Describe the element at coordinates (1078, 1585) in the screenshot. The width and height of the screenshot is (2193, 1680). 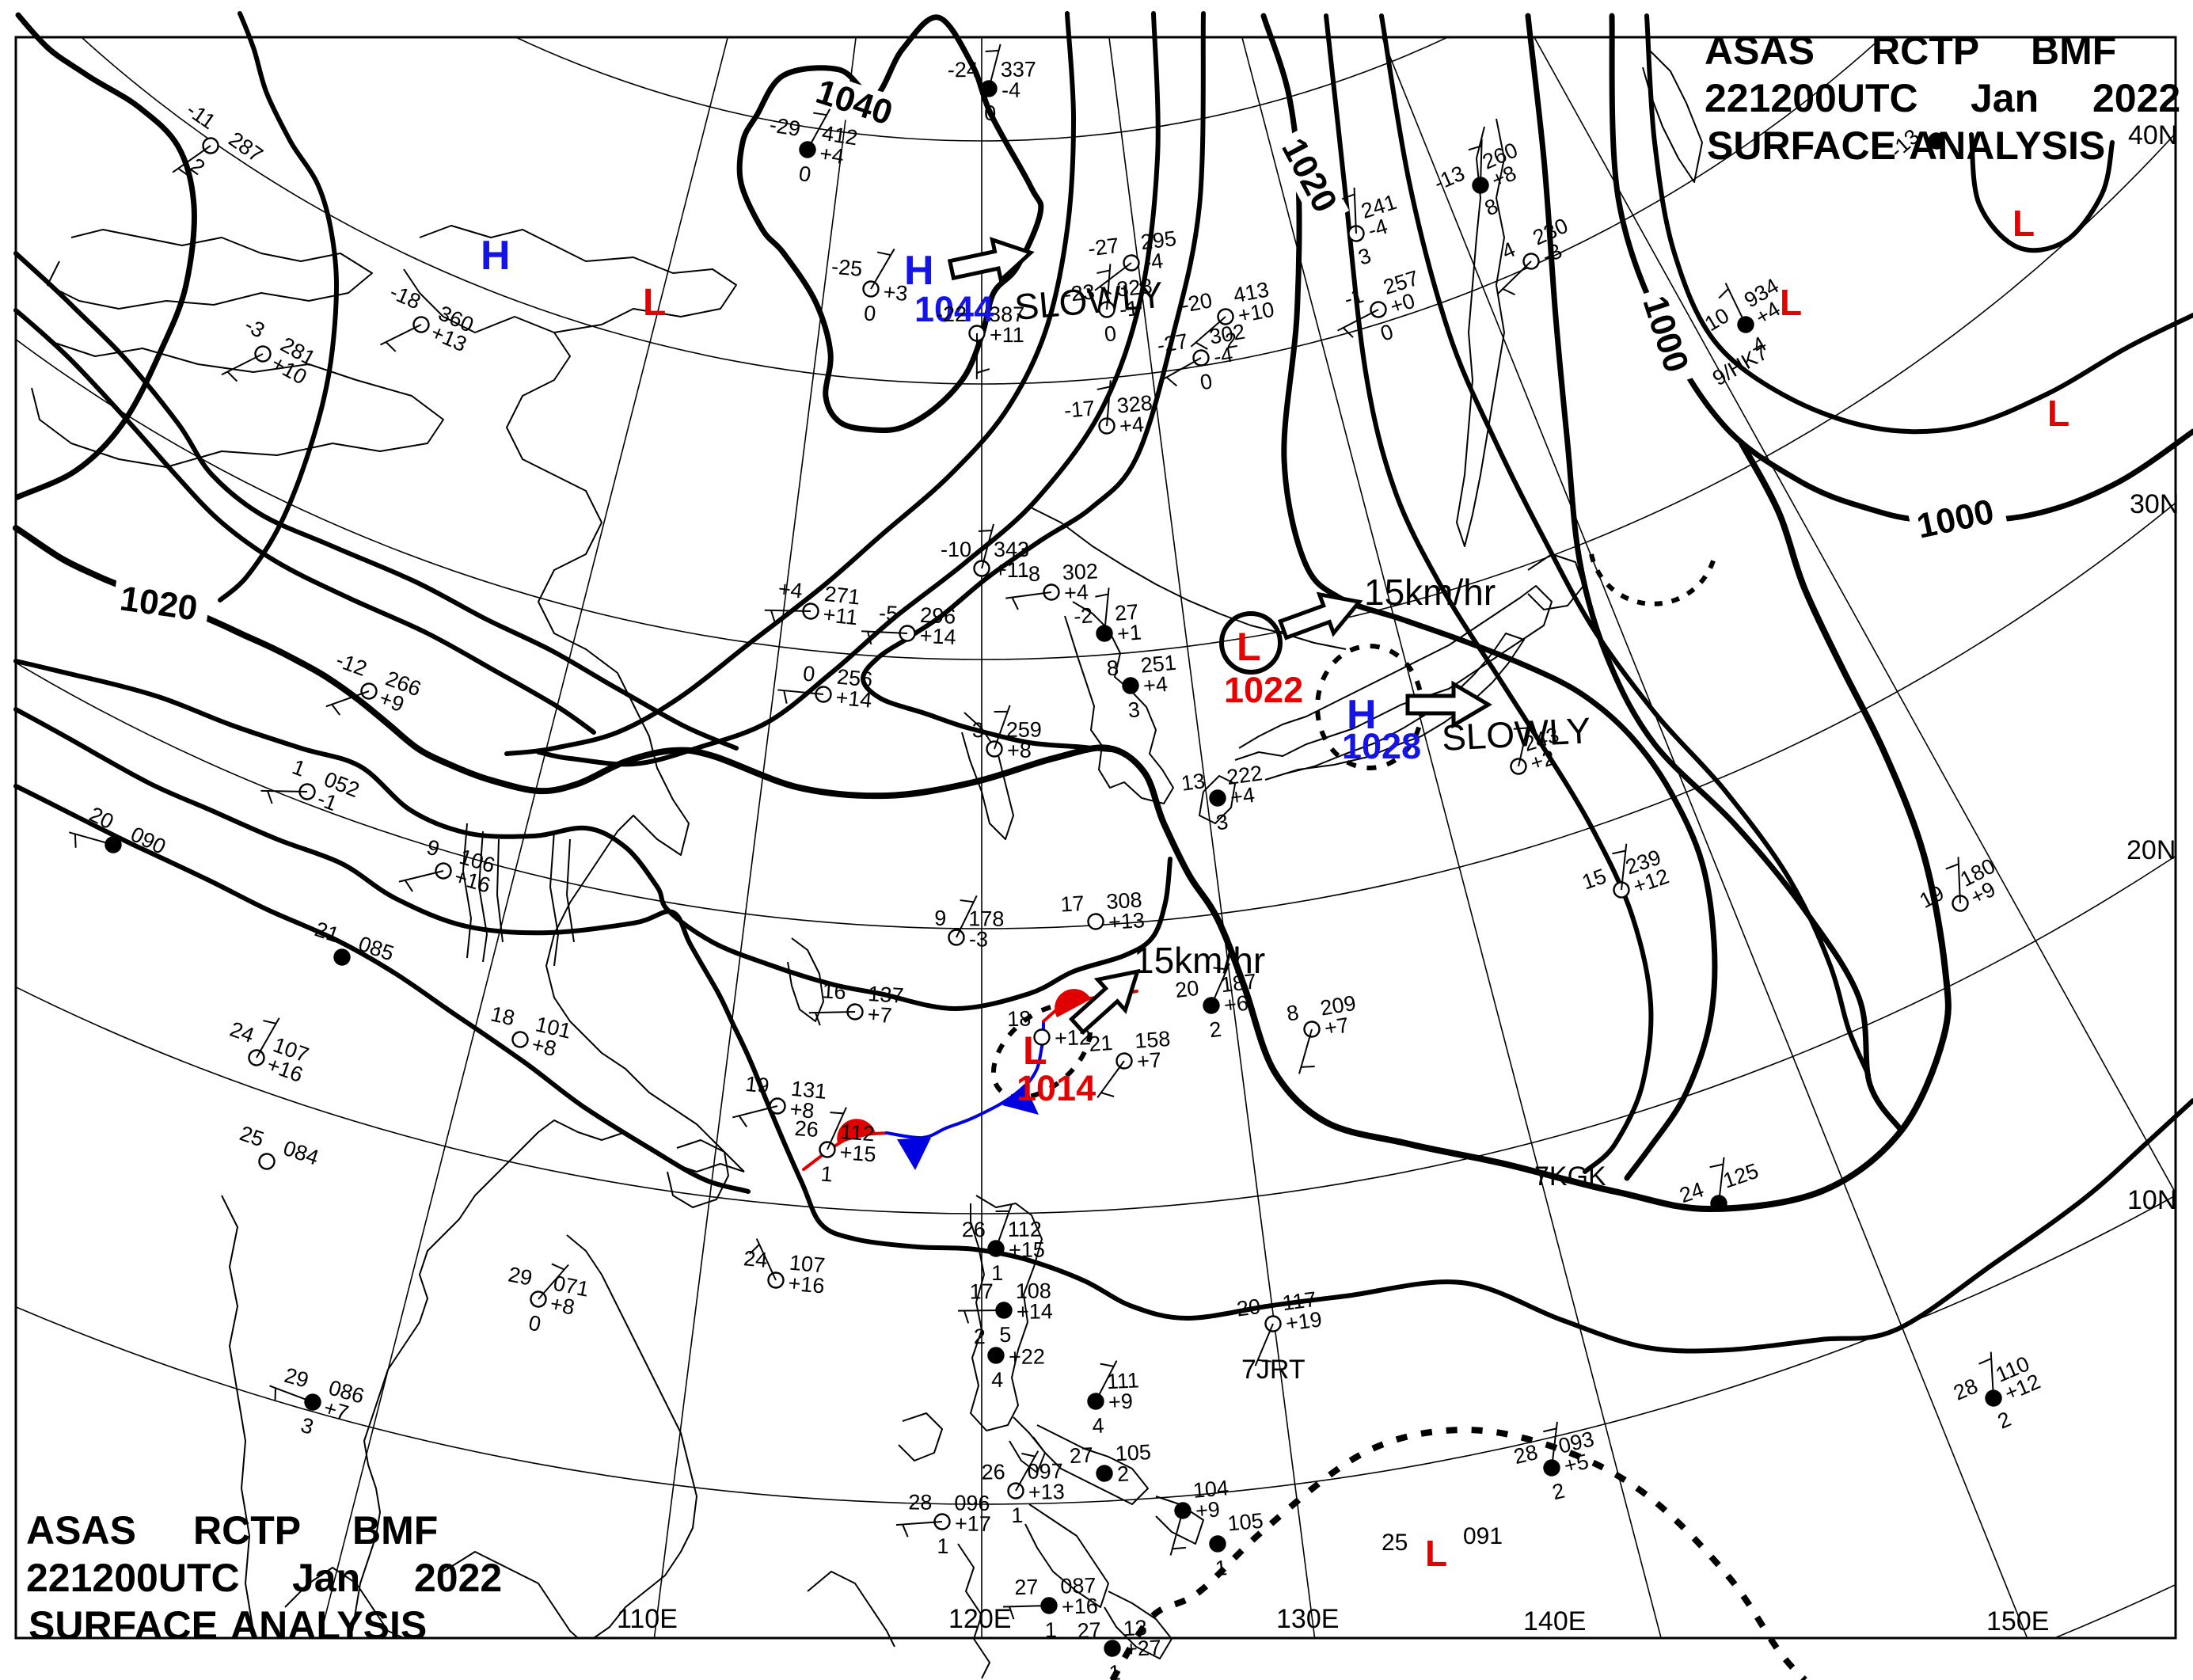
I see `svg-text: 087` at that location.